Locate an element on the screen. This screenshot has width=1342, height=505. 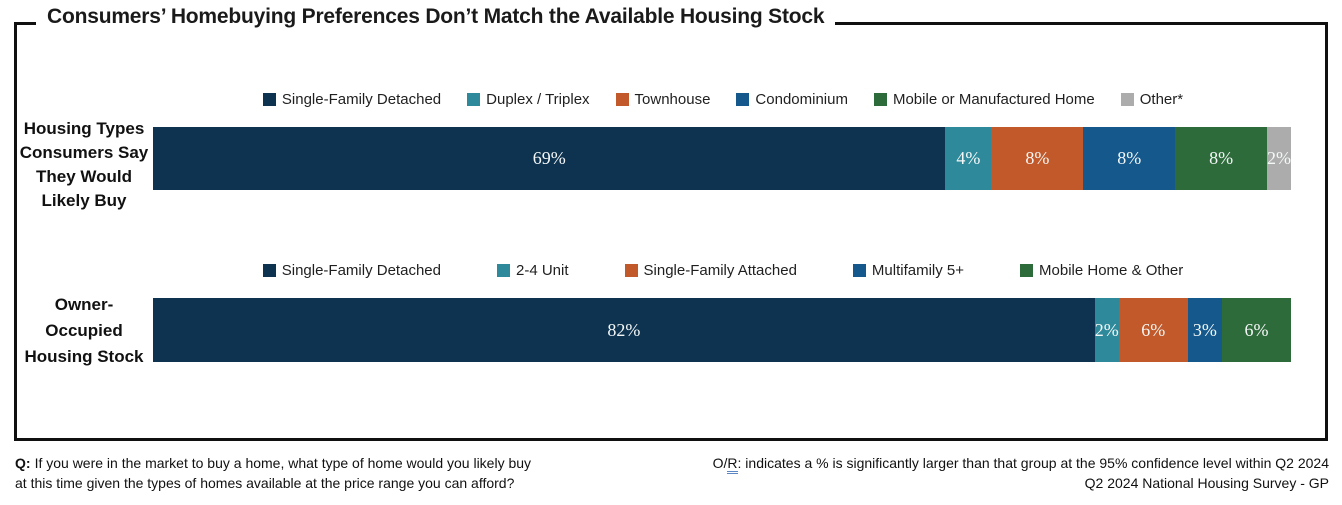
legend-item-multifamily-5plus: Multifamily 5+ is located at coordinates (908, 270).